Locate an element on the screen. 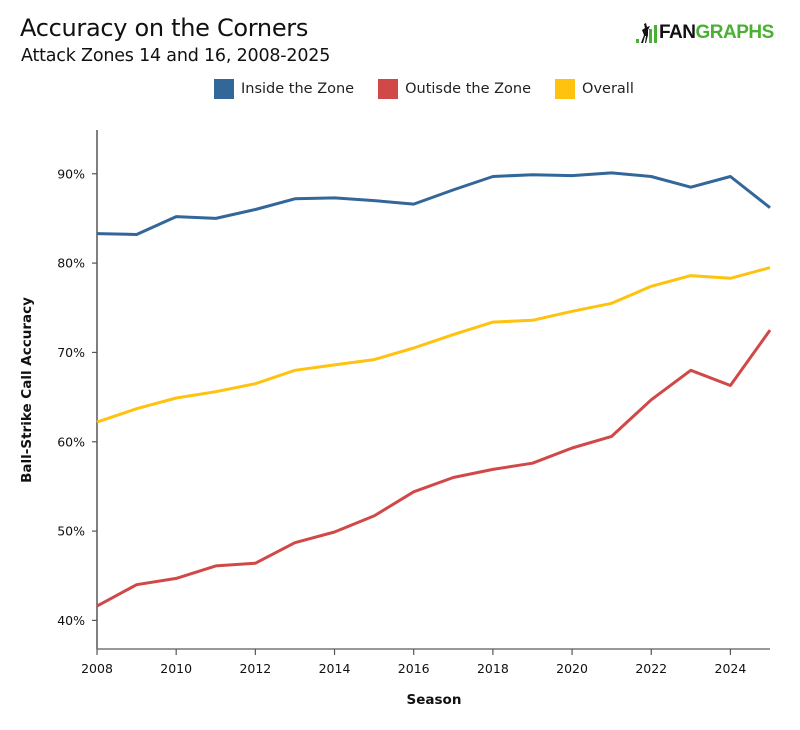 The width and height of the screenshot is (800, 730). legend-item-outside: Outisde the Zone is located at coordinates (454, 89).